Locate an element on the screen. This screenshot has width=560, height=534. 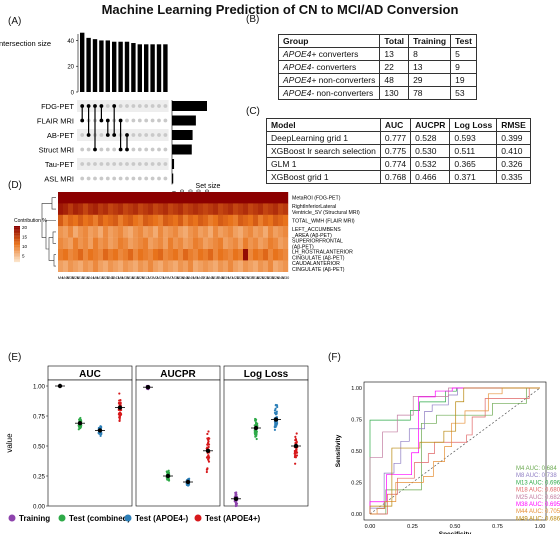
heatmap-col-label: M25 is located at coordinates (160, 278).